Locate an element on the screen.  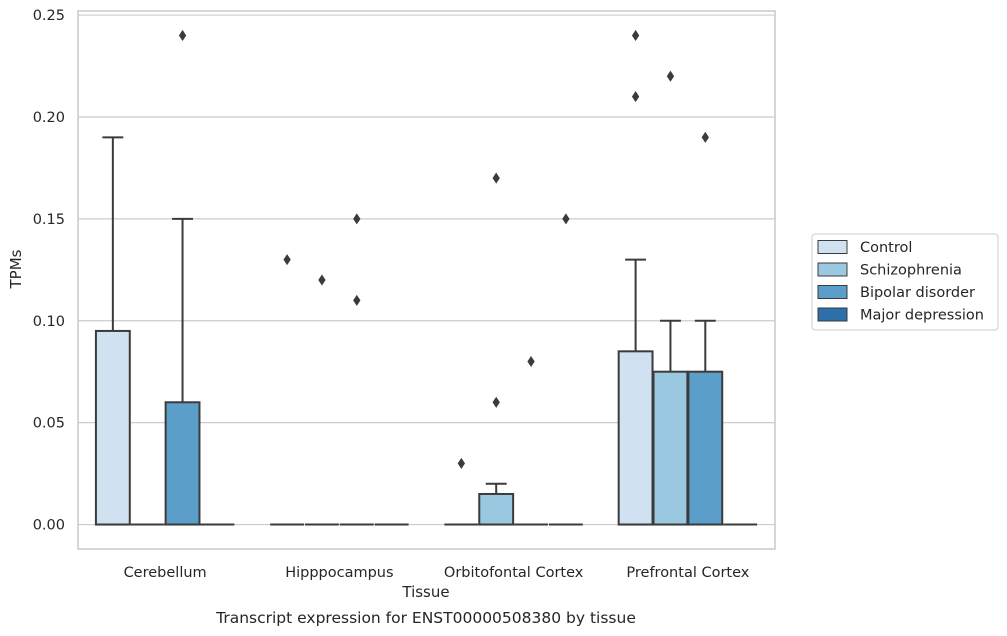
legend-item: Bipolar disorder is located at coordinates (896, 293).